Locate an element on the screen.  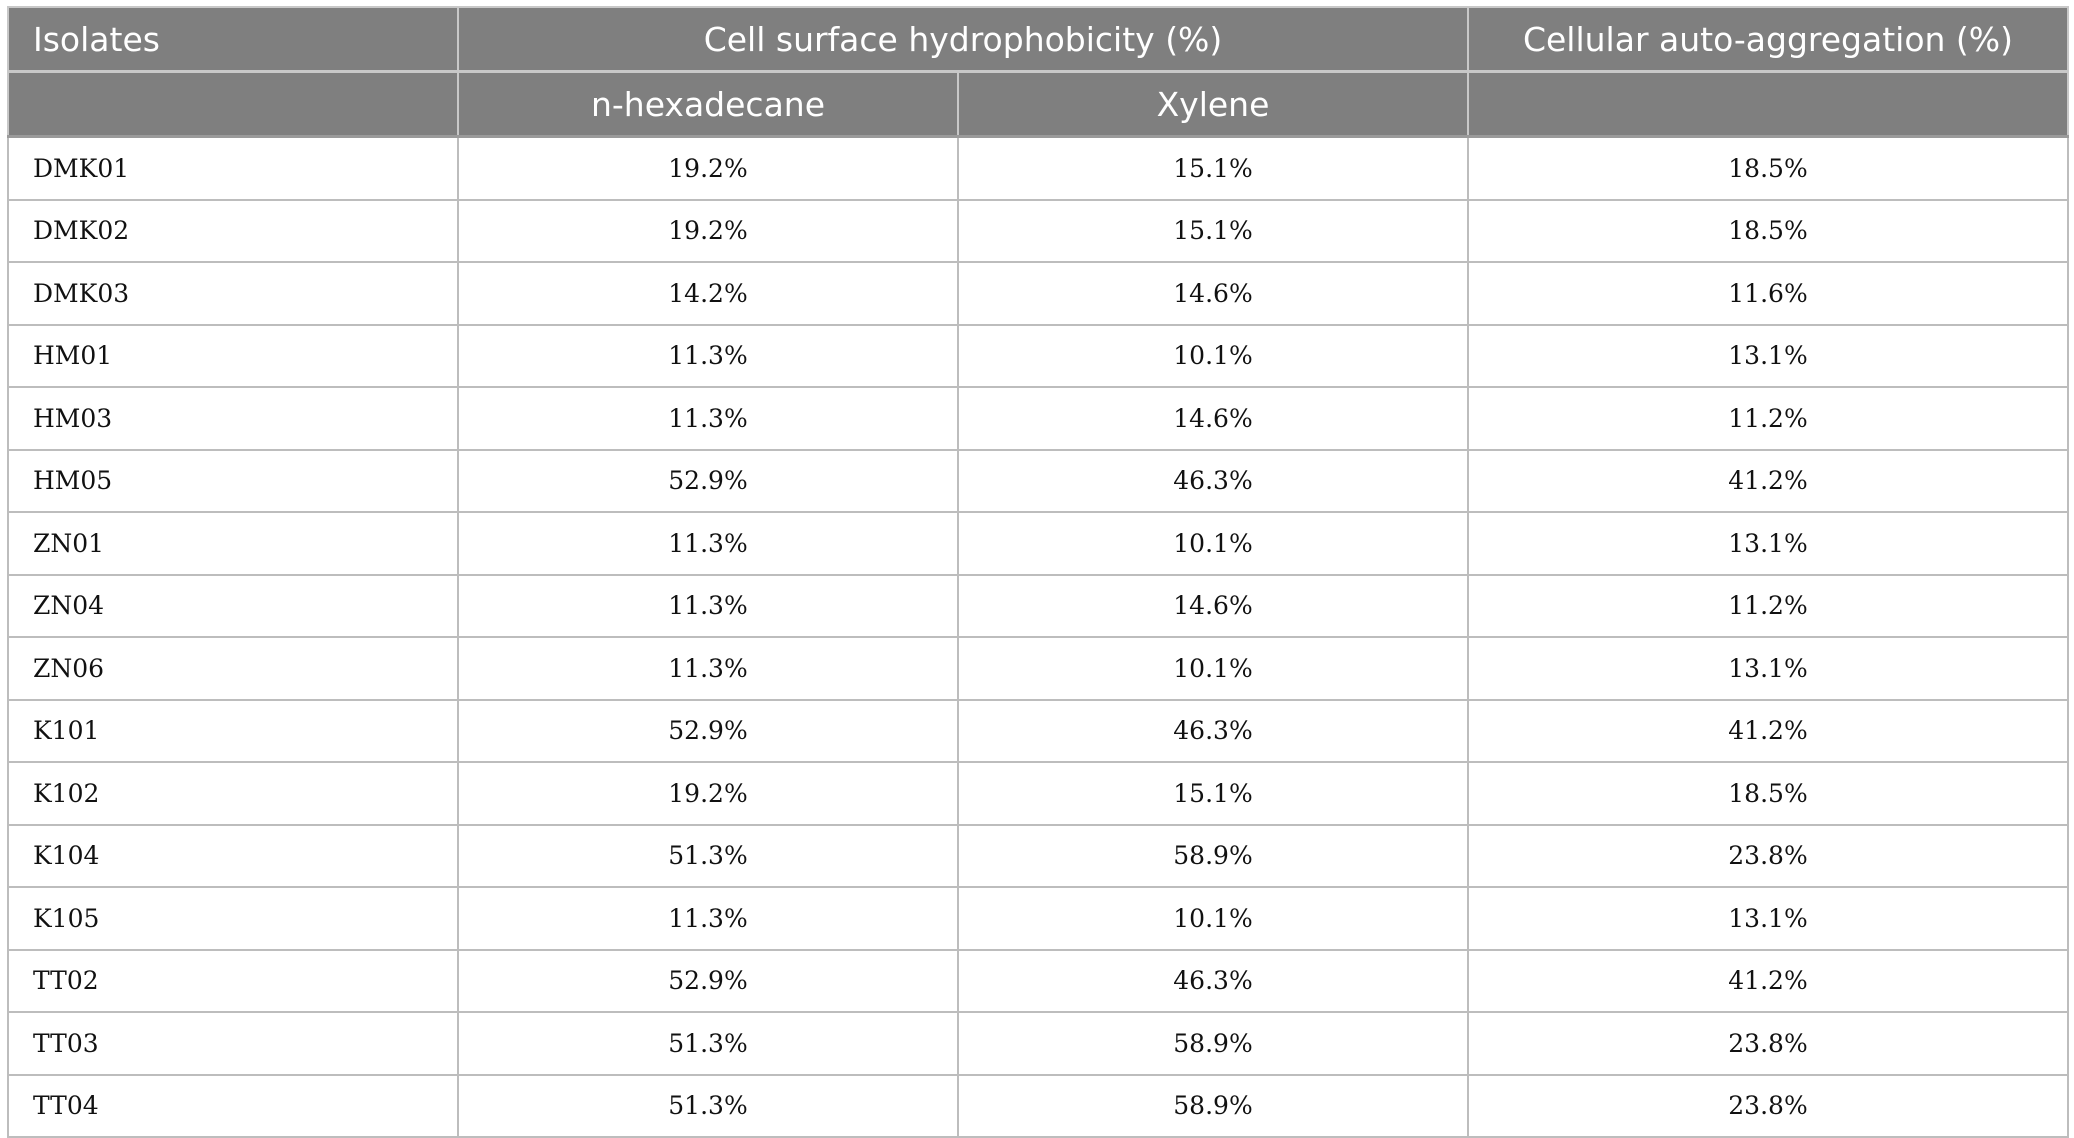
cell-isolate: HM03 is located at coordinates (233, 418).